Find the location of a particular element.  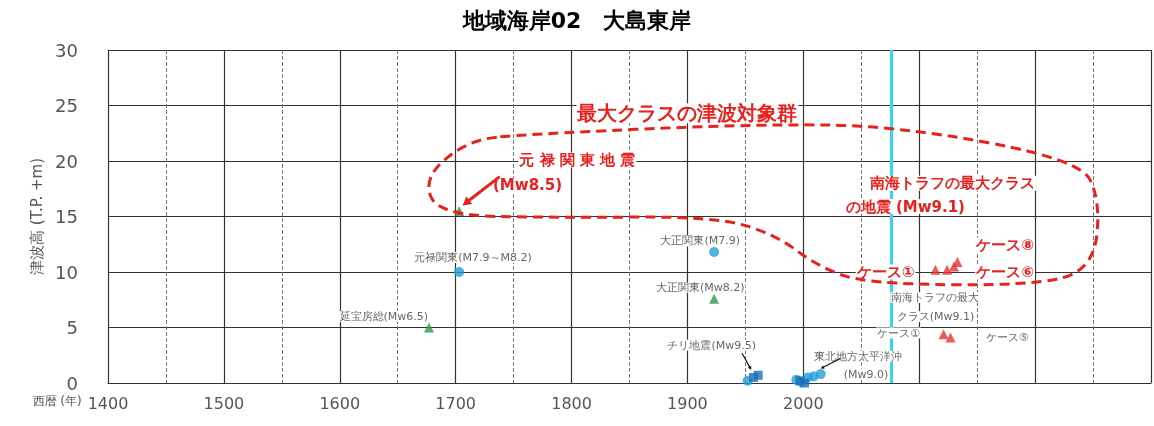

annotation: の地震 (Mw9.1) is located at coordinates (905, 206).